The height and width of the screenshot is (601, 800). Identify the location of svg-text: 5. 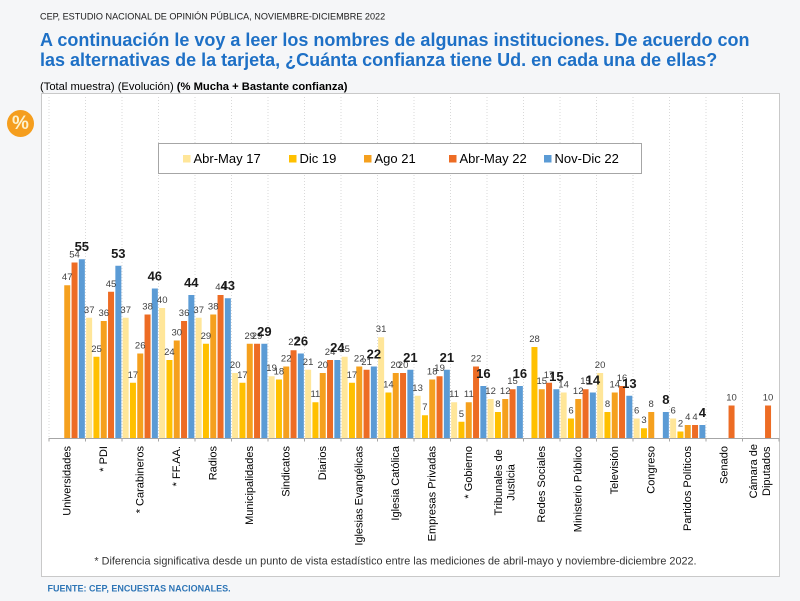
(461, 414).